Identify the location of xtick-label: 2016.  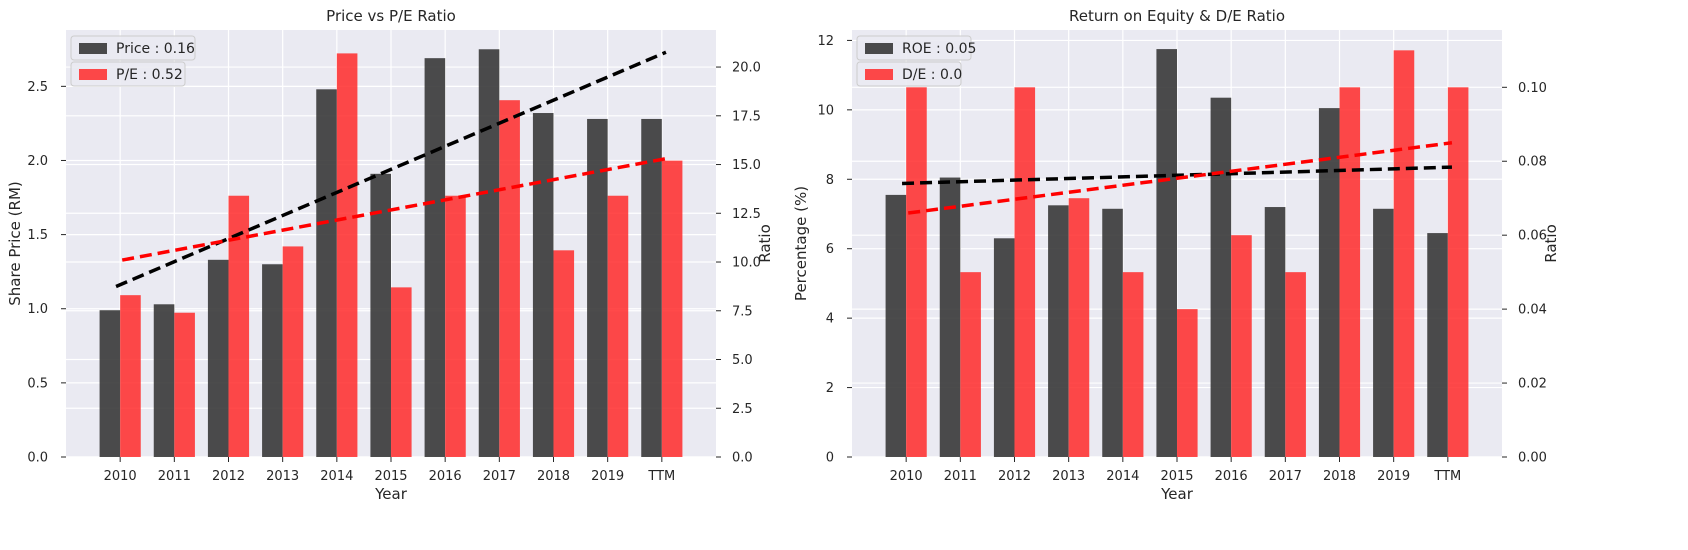
(1231, 476).